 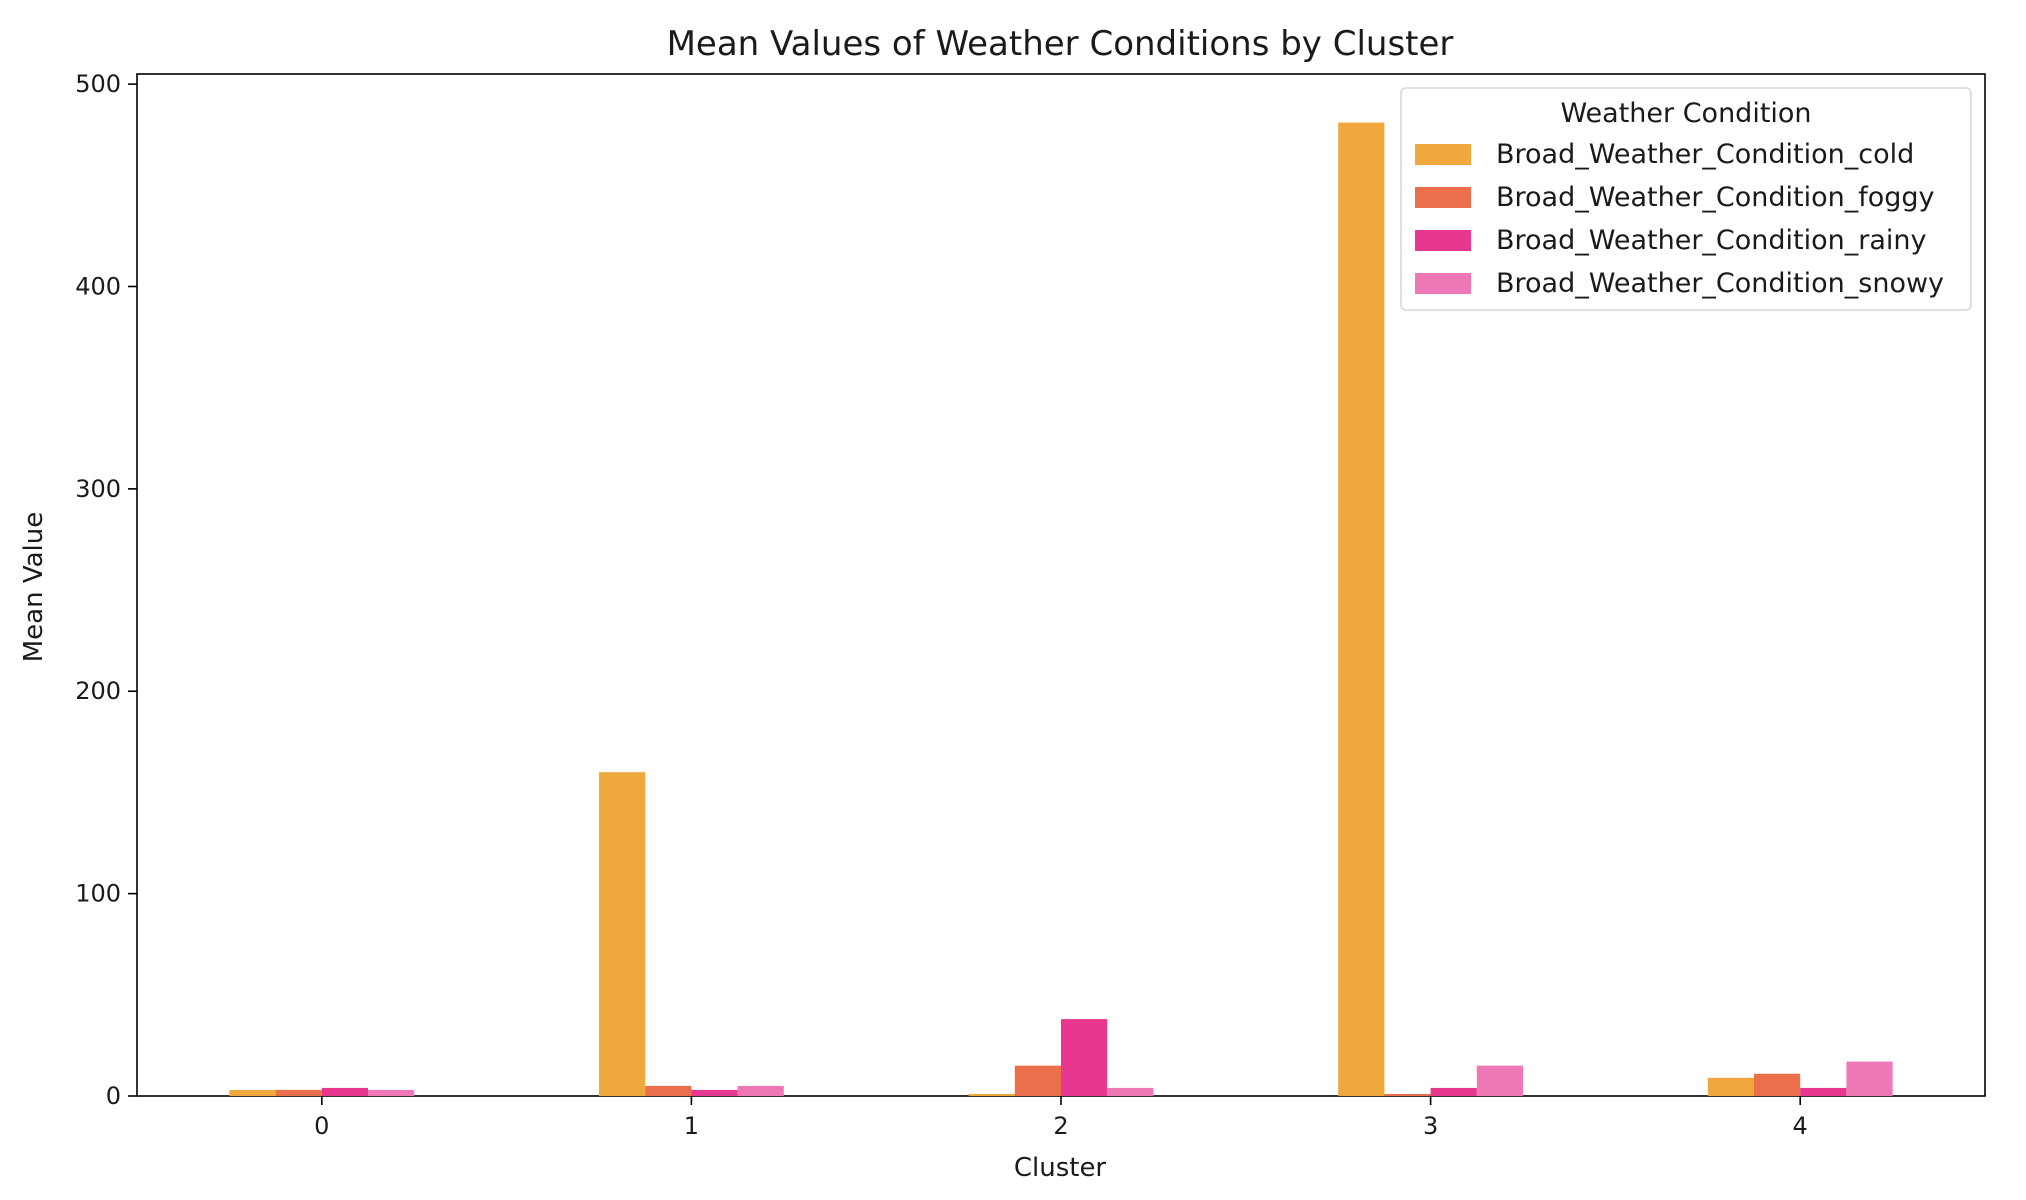 I want to click on bar-3-Broad_Weather_Condition_rainy, so click(x=1453, y=1091).